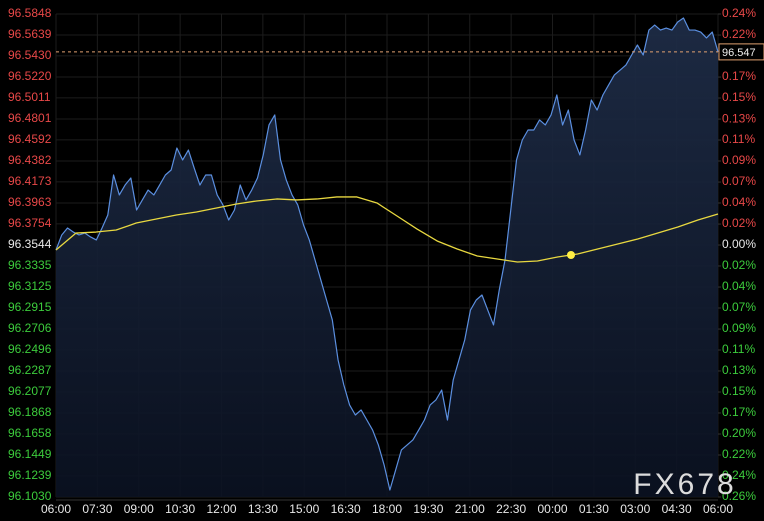  Describe the element at coordinates (30, 412) in the screenshot. I see `y-tick-label: 96.1868` at that location.